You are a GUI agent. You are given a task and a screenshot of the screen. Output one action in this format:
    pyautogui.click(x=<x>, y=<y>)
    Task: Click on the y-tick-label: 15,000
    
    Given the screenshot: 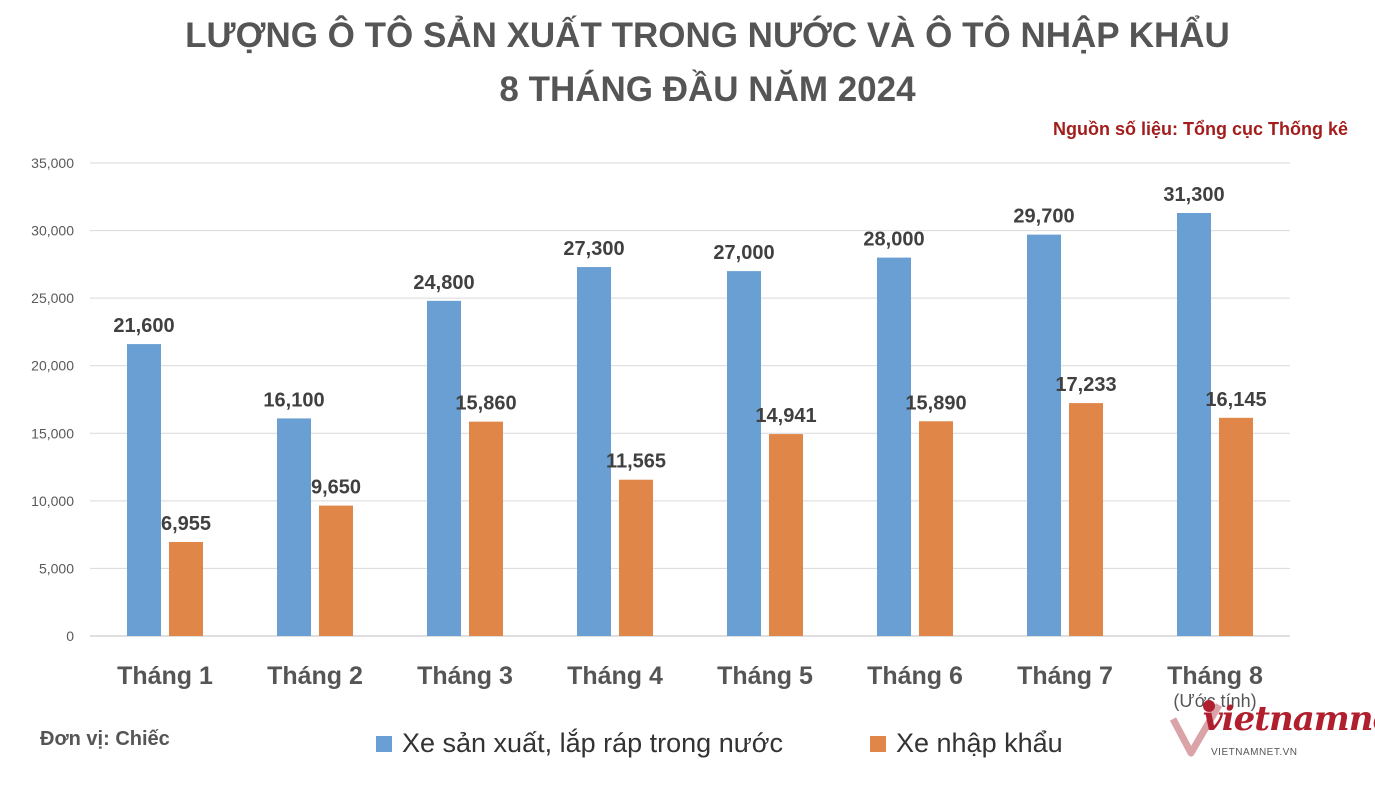 What is the action you would take?
    pyautogui.click(x=52, y=433)
    